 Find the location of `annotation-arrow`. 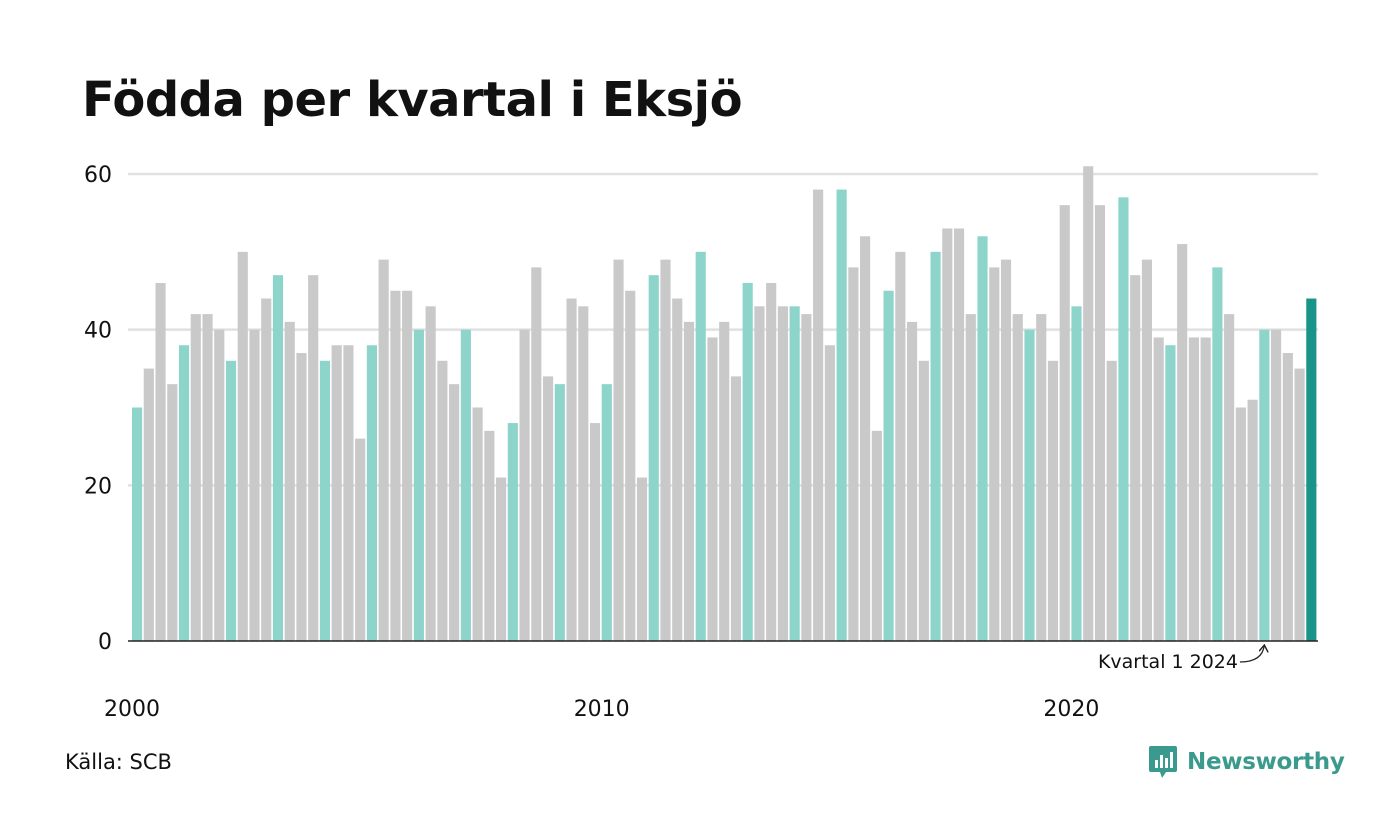

annotation-arrow is located at coordinates (1251, 654).